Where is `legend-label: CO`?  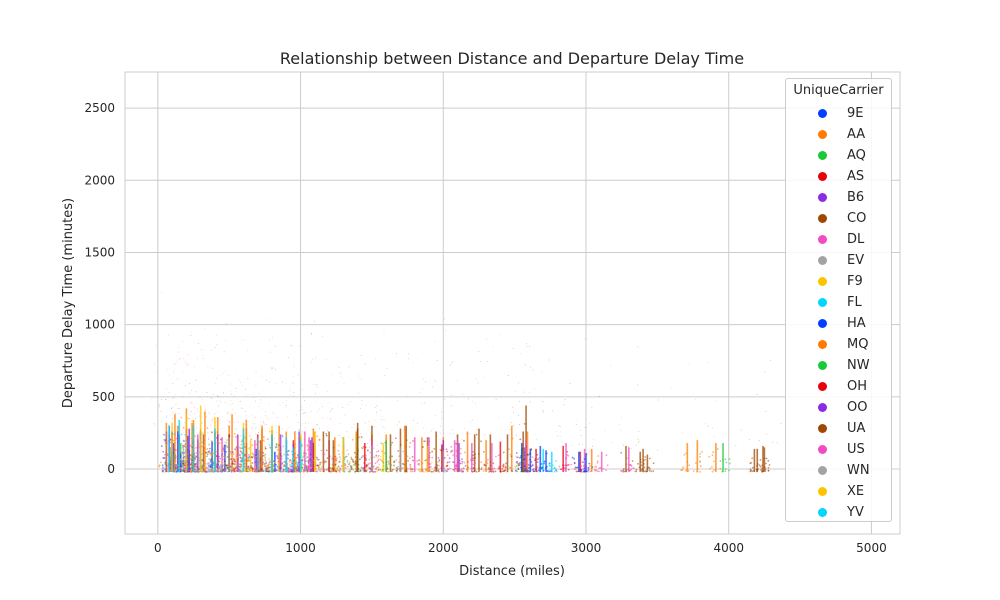
legend-label: CO is located at coordinates (857, 218).